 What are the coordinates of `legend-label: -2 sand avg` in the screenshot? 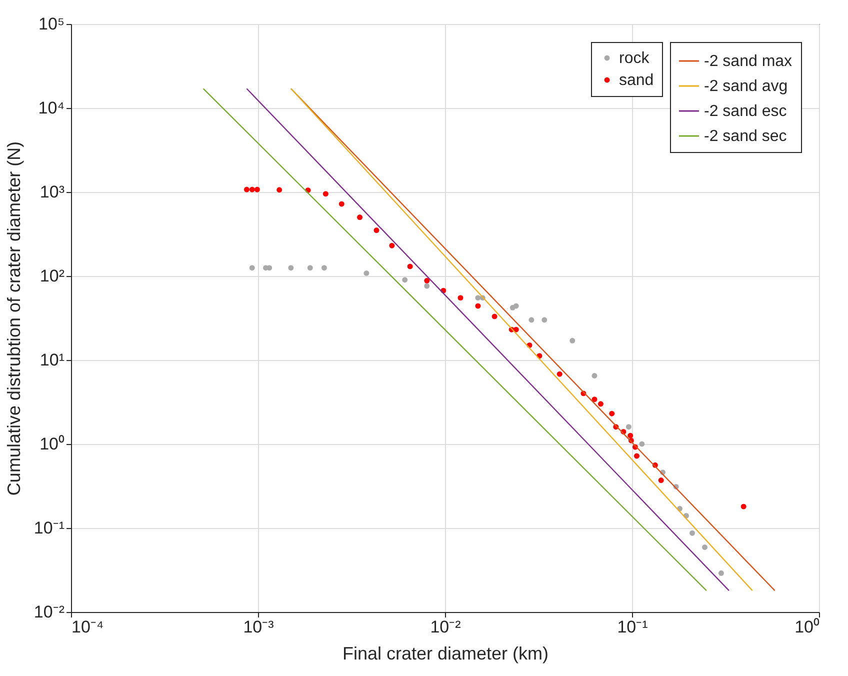 It's located at (746, 86).